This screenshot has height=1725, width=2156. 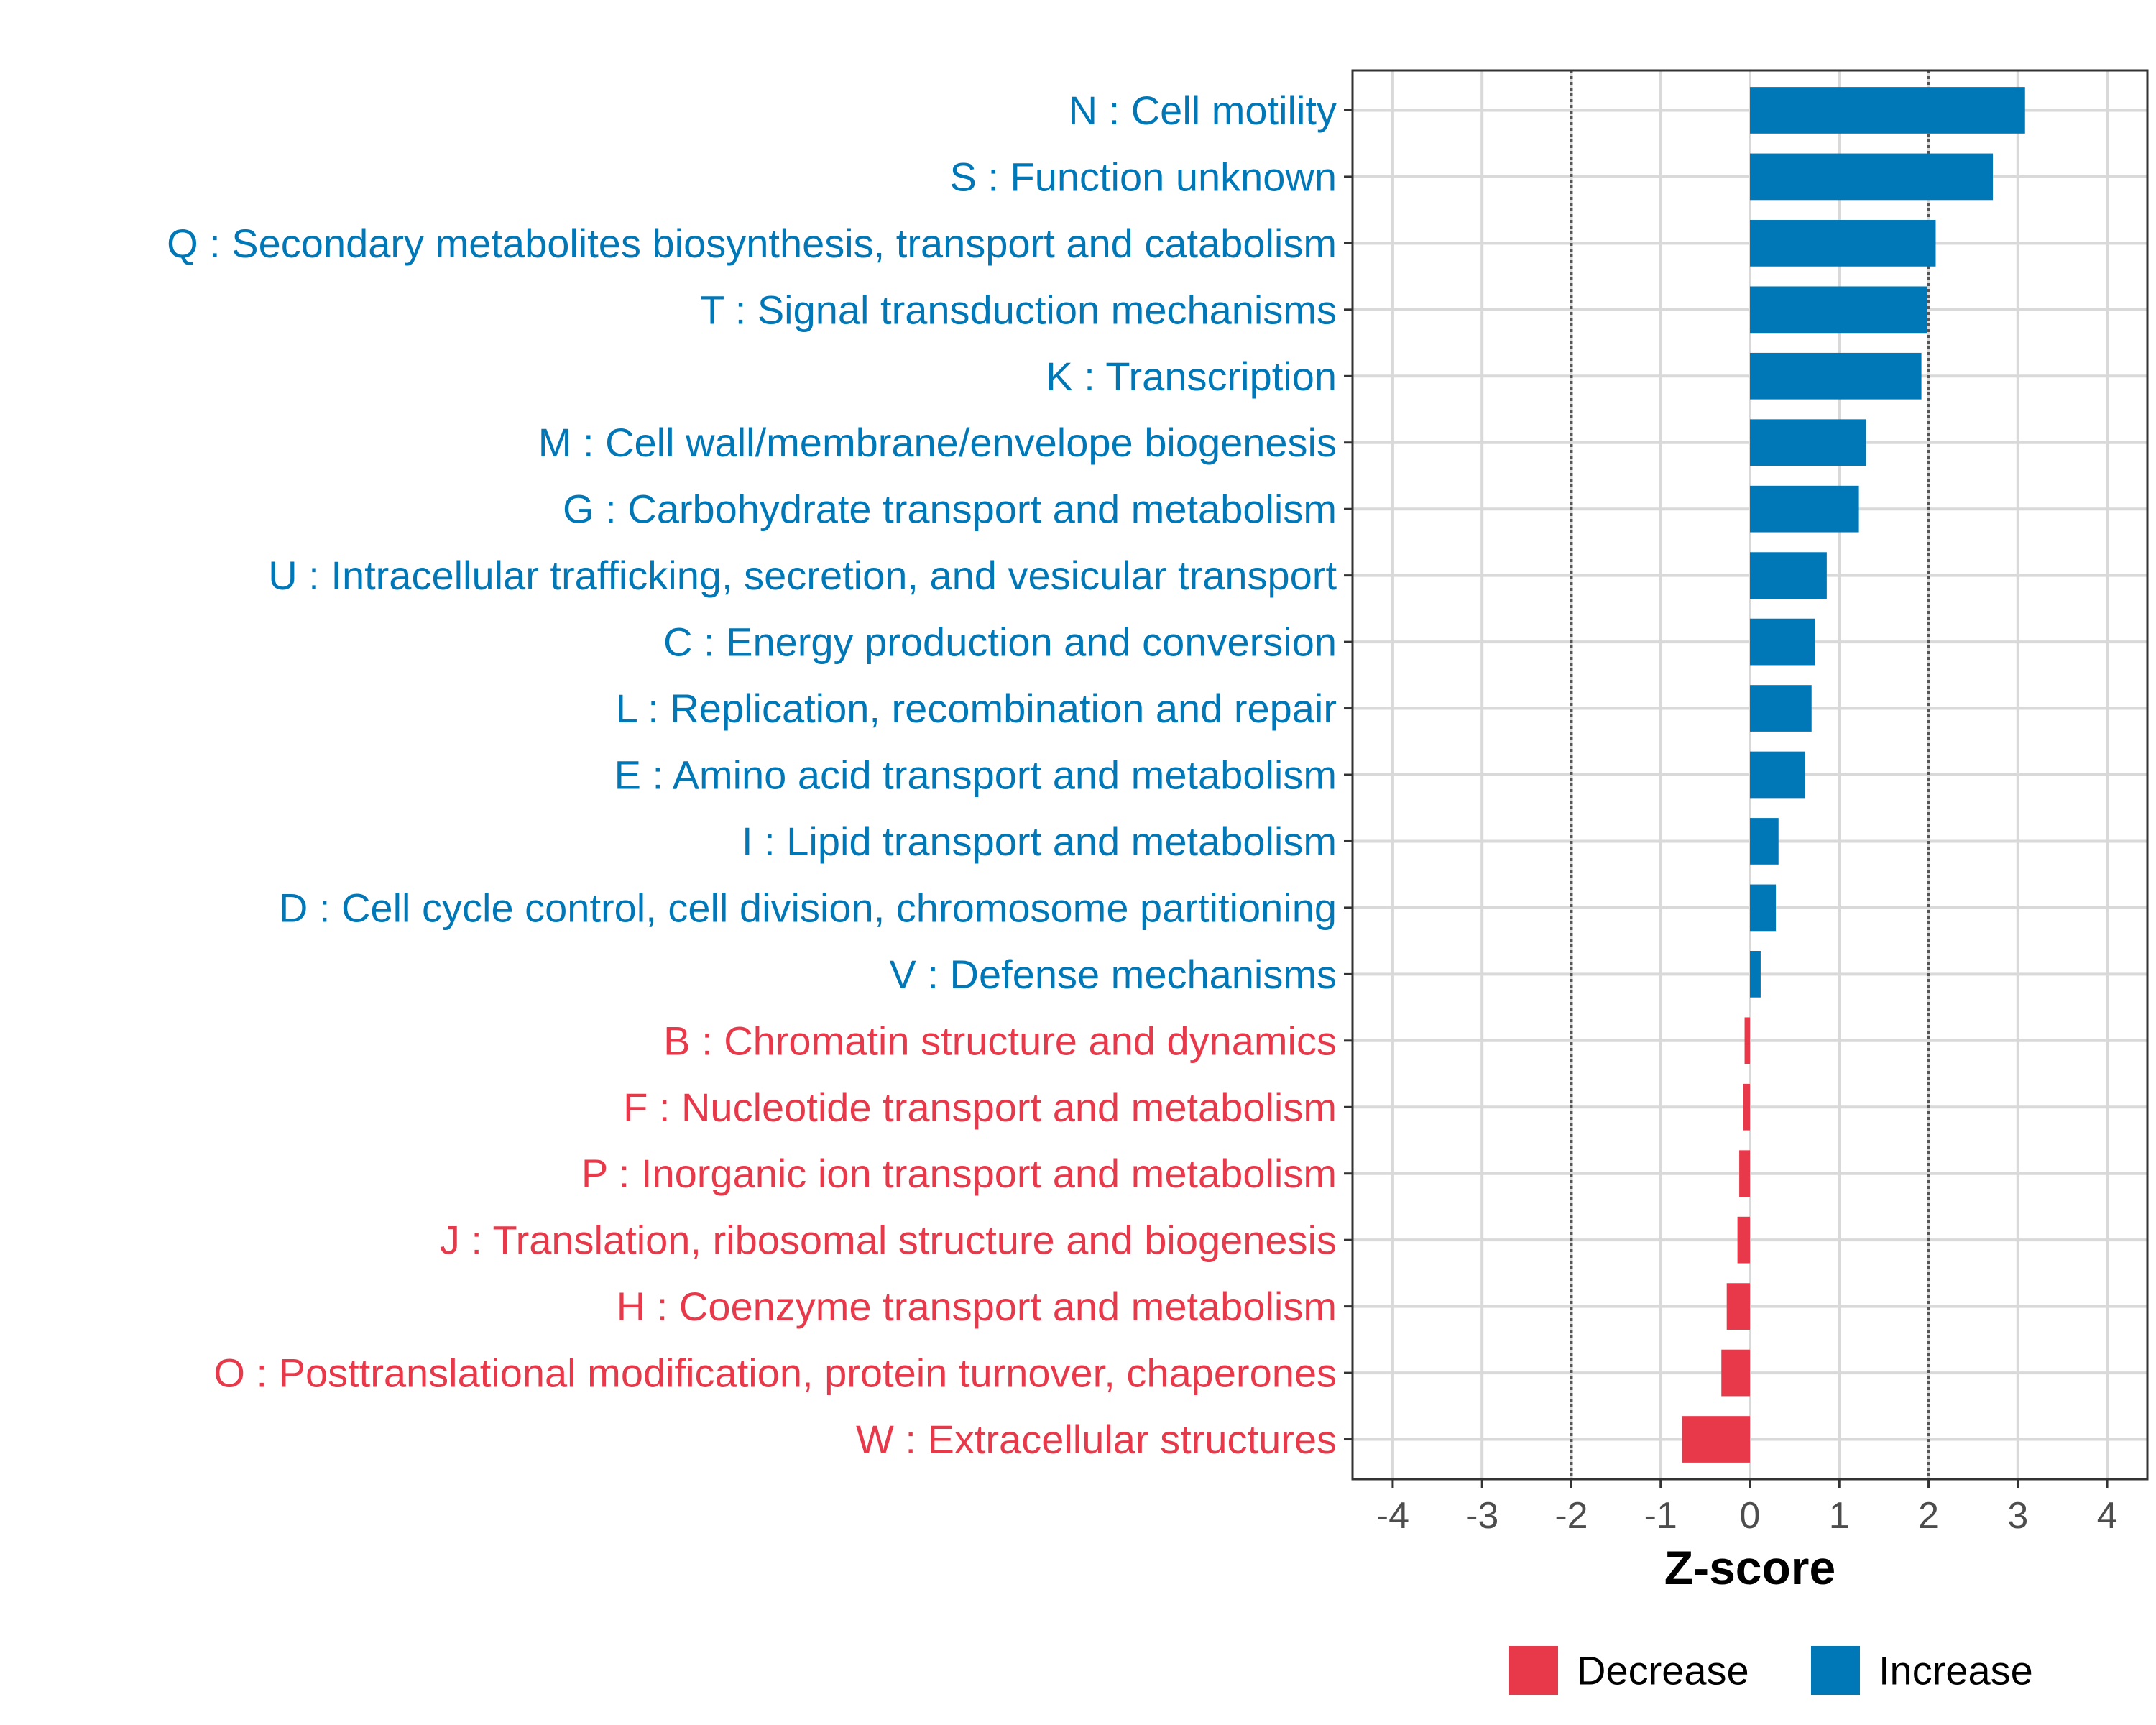 I want to click on x-tick-label: 4, so click(x=2107, y=1516).